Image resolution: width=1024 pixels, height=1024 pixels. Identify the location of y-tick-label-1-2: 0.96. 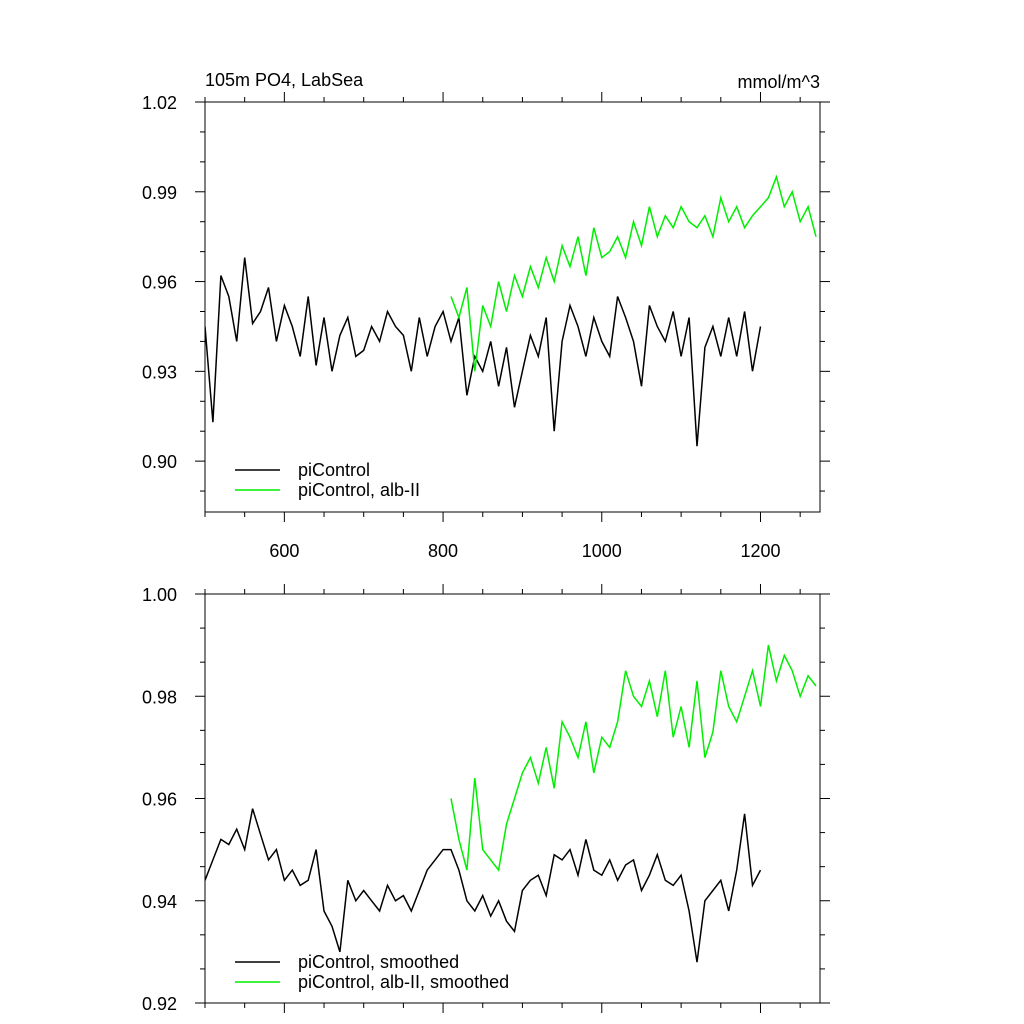
(159, 800).